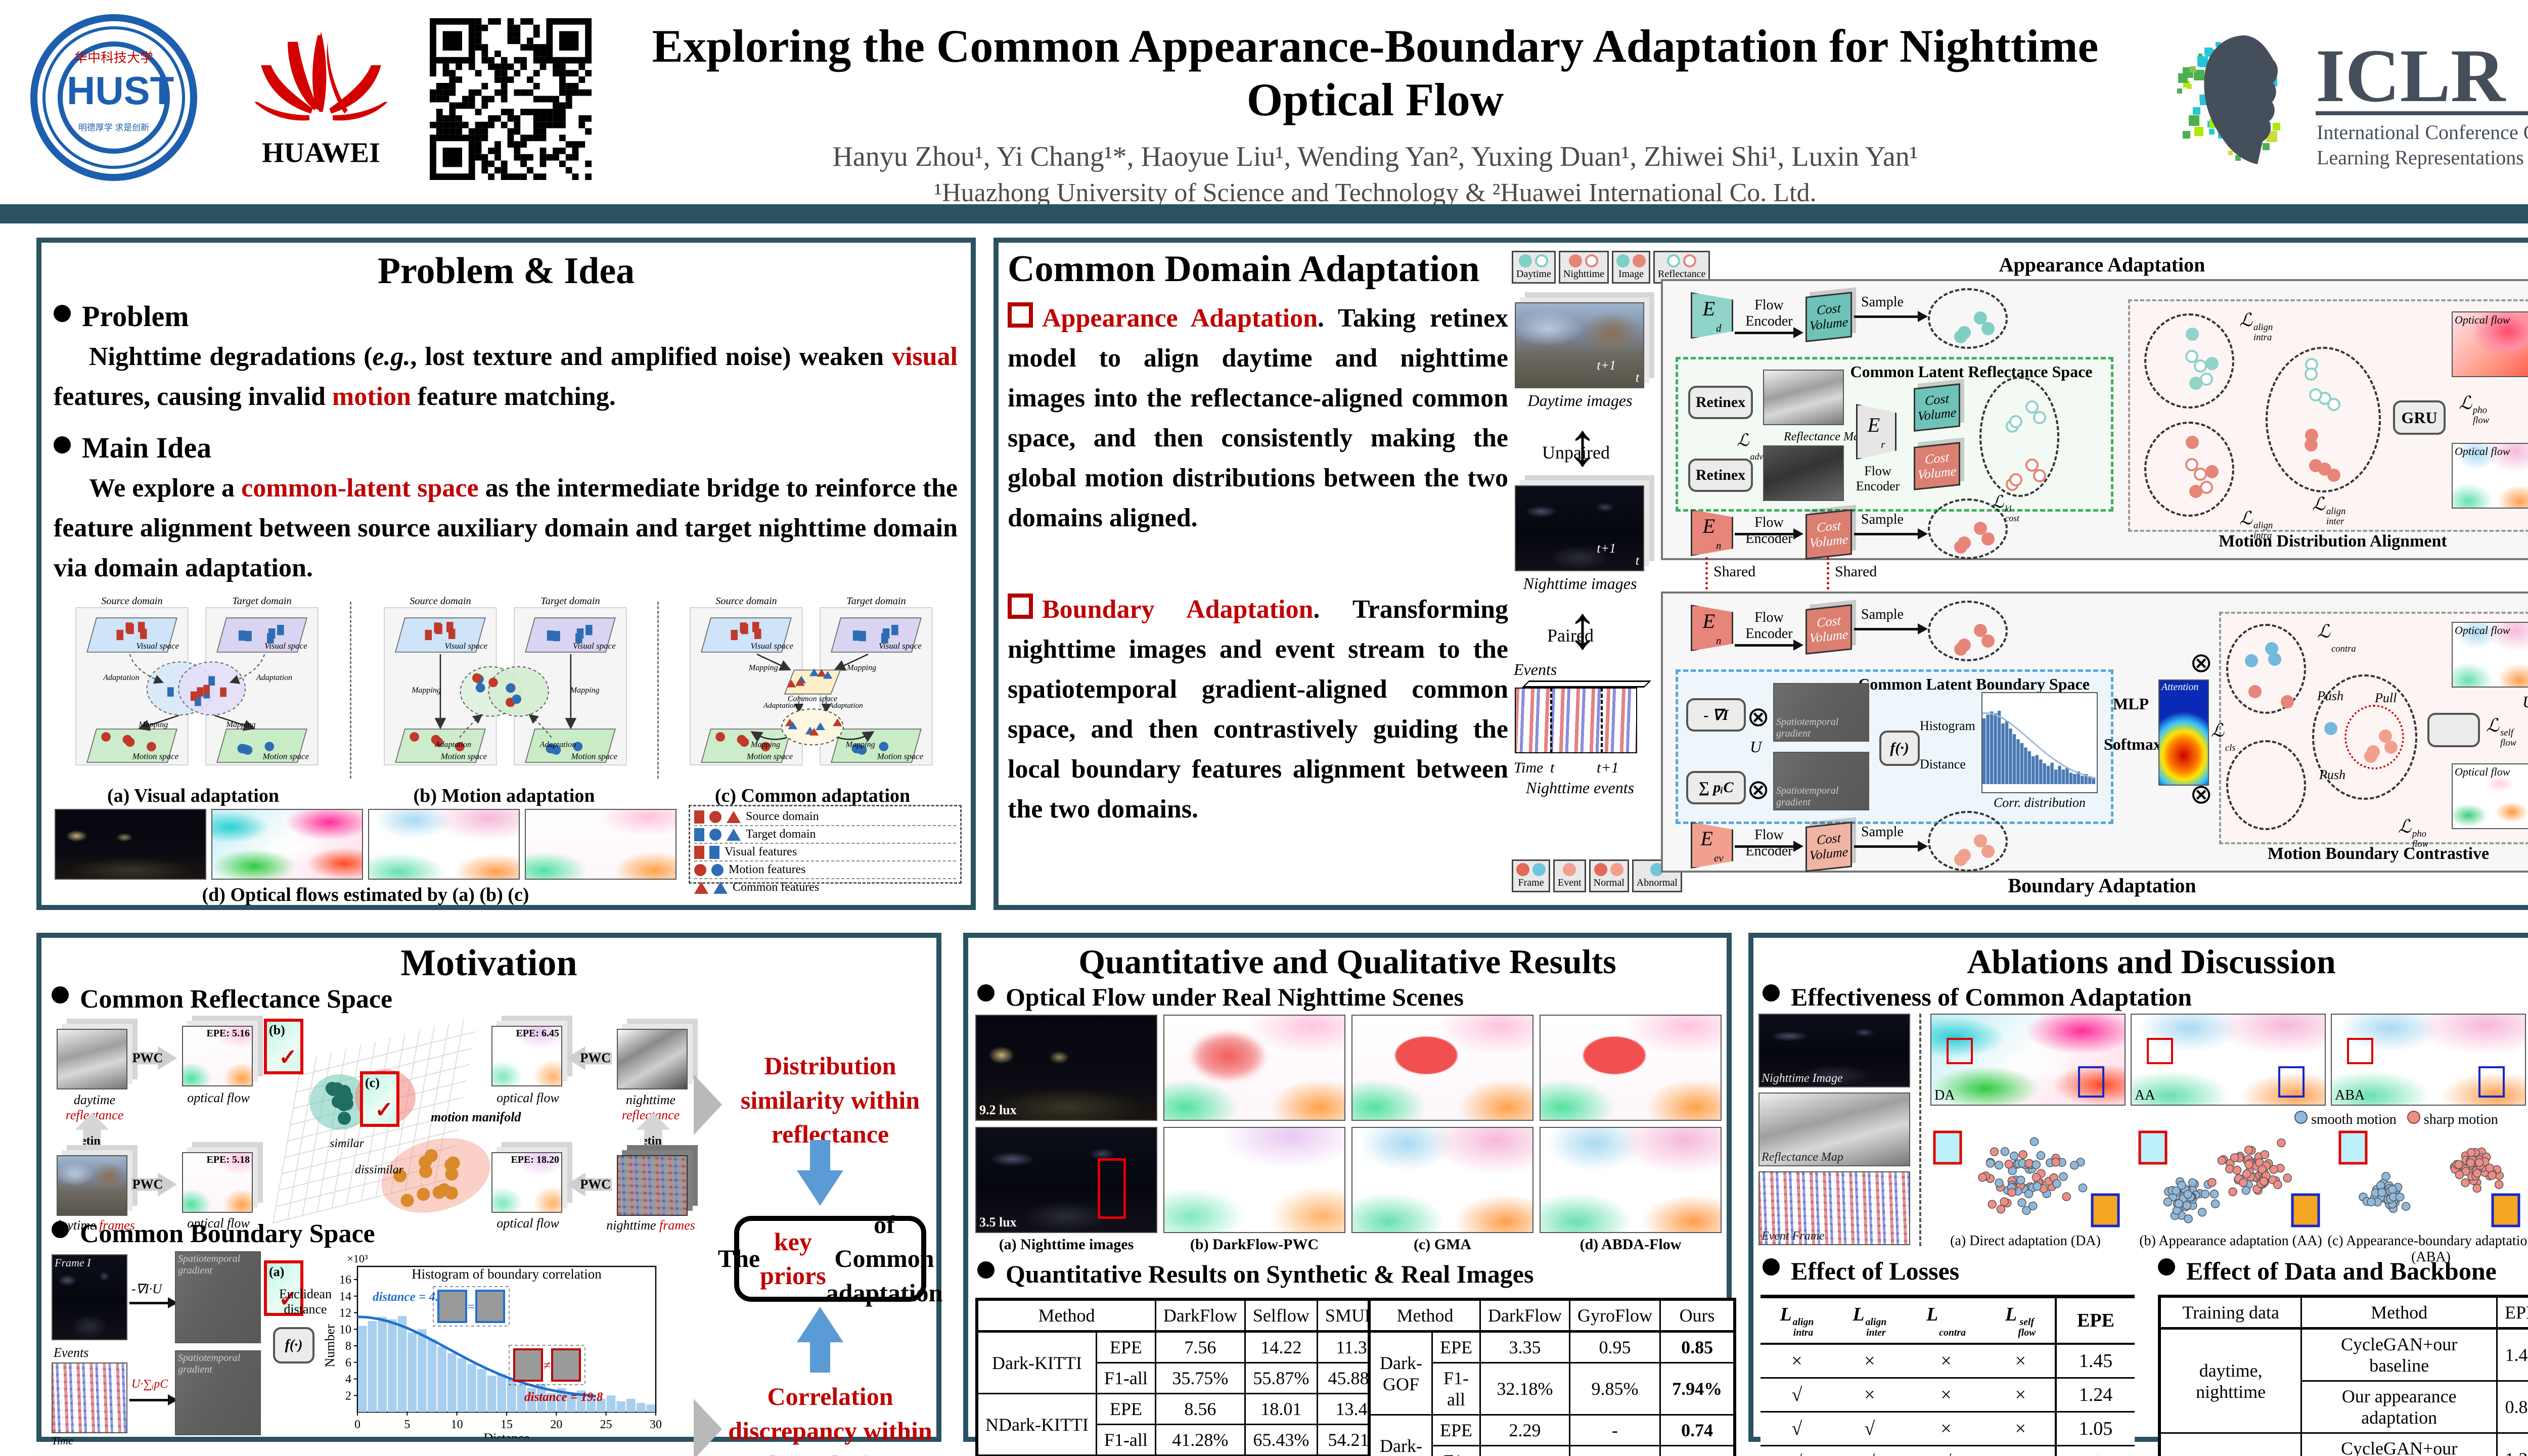 The width and height of the screenshot is (2528, 1456). I want to click on histogram-label: Histogram, so click(1948, 725).